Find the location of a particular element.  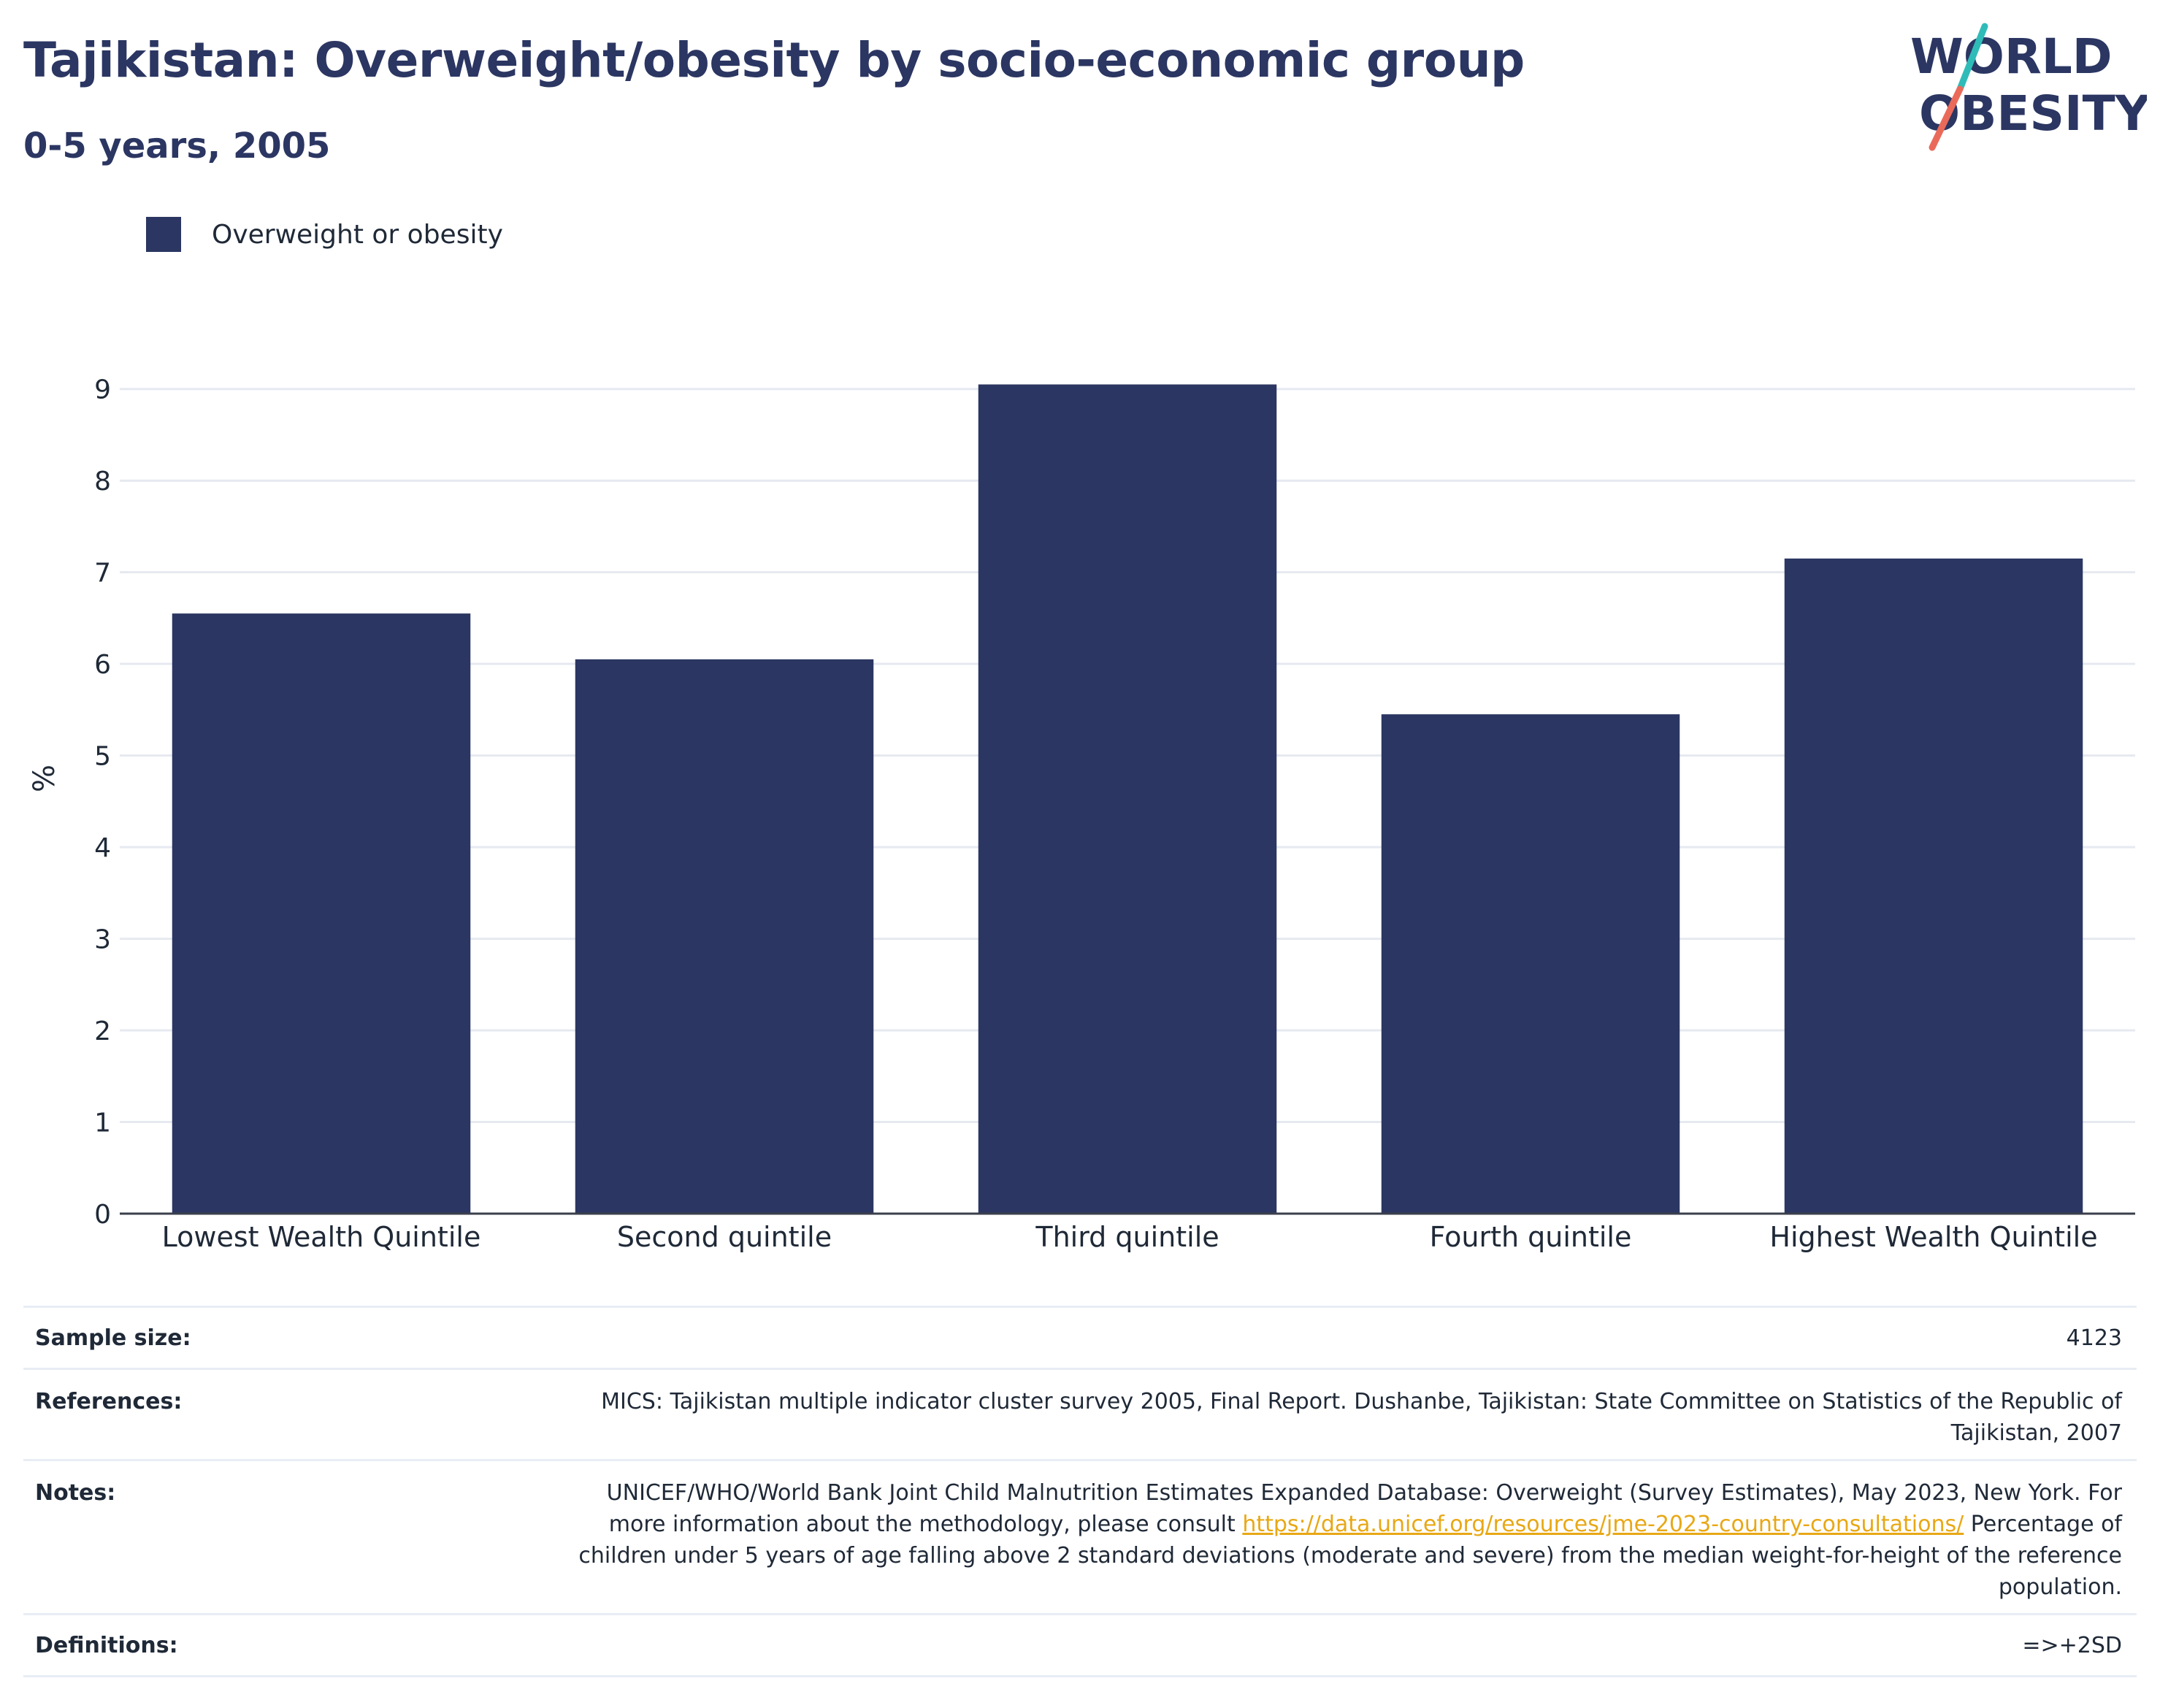

y-tick-label: 9 is located at coordinates (103, 390).